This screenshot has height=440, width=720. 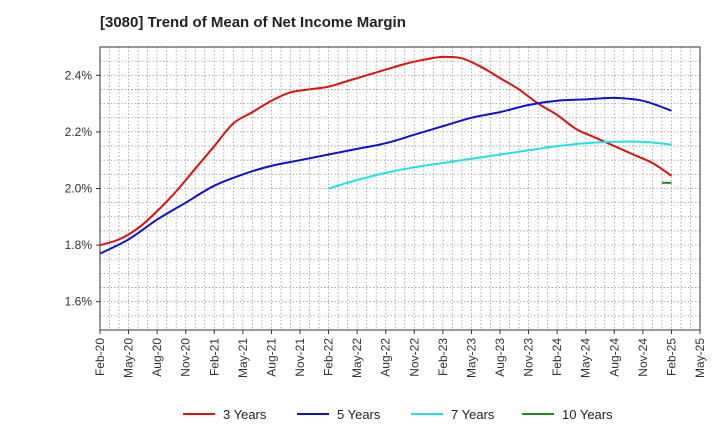 What do you see at coordinates (79, 245) in the screenshot?
I see `y-tick-label: 1.8%` at bounding box center [79, 245].